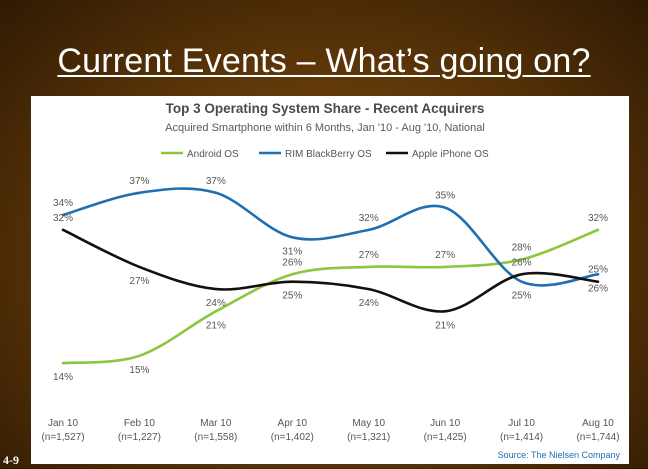  What do you see at coordinates (139, 437) in the screenshot?
I see `x-tick-count: (n=1,227)` at bounding box center [139, 437].